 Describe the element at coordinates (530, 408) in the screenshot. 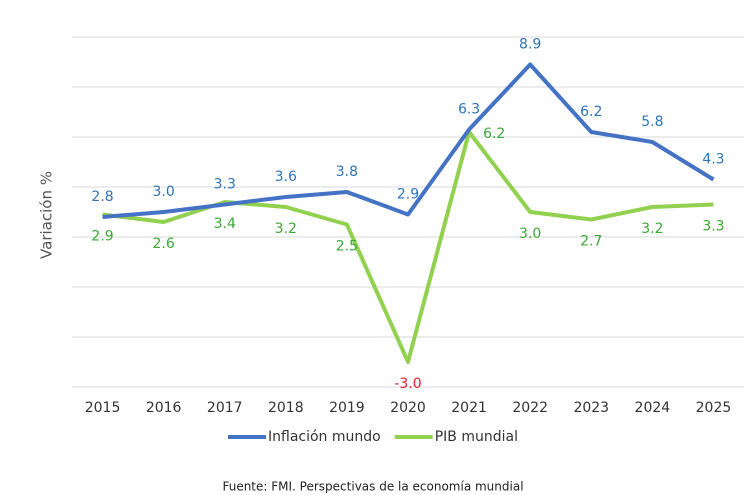

I see `x-tick-label: 2022` at that location.